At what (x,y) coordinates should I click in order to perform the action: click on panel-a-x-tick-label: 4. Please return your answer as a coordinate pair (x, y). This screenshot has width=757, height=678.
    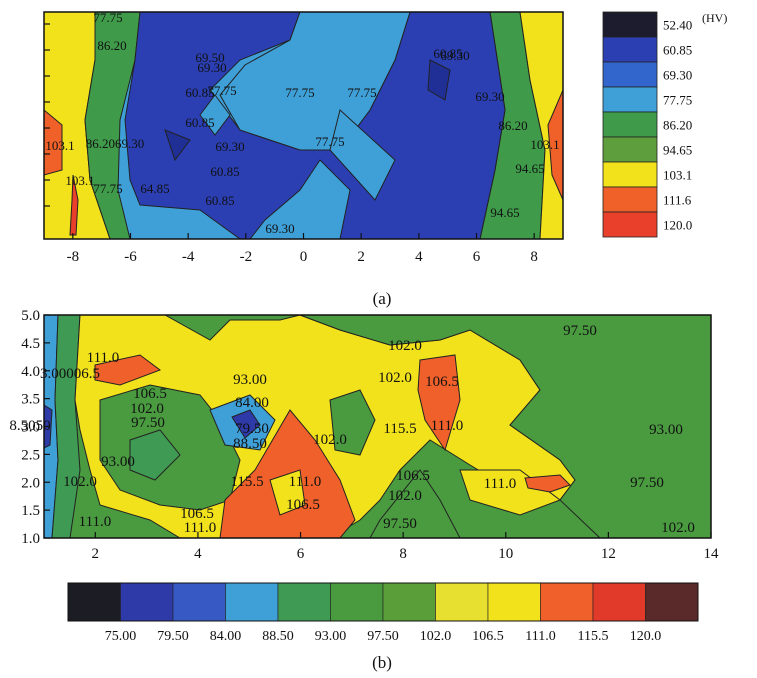
    Looking at the image, I should click on (419, 257).